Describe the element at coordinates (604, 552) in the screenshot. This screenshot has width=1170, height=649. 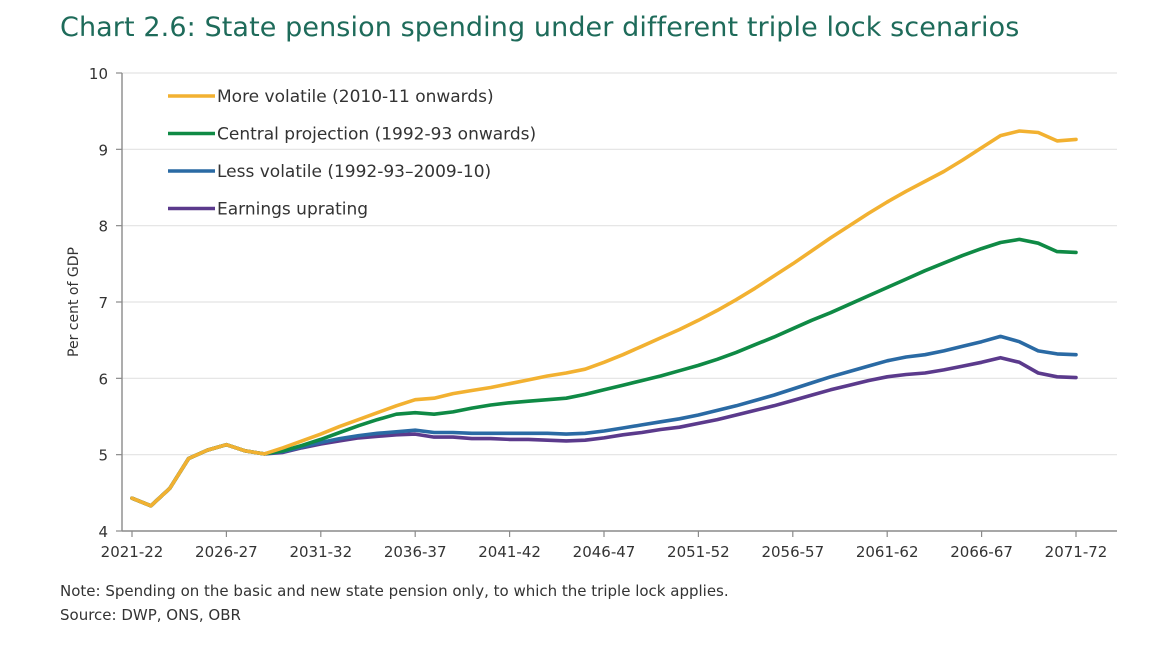
I see `x-tick-label: 2046-47` at that location.